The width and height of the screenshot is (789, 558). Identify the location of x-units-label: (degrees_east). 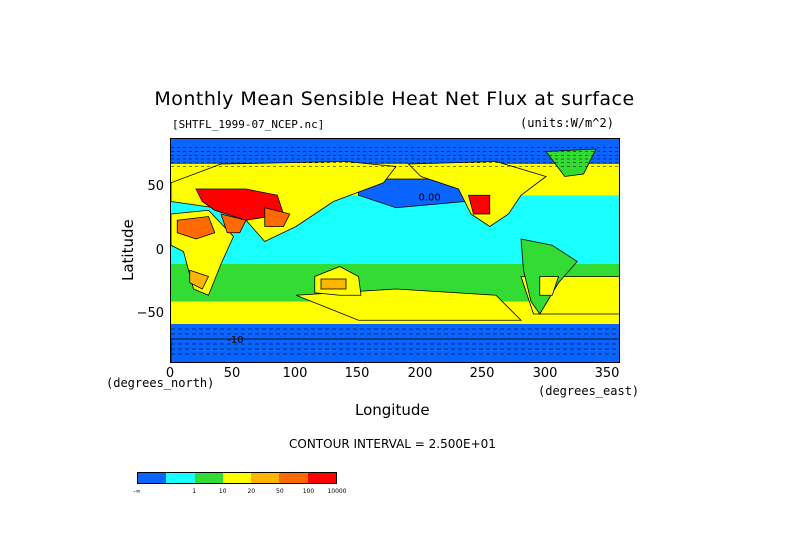
(589, 391).